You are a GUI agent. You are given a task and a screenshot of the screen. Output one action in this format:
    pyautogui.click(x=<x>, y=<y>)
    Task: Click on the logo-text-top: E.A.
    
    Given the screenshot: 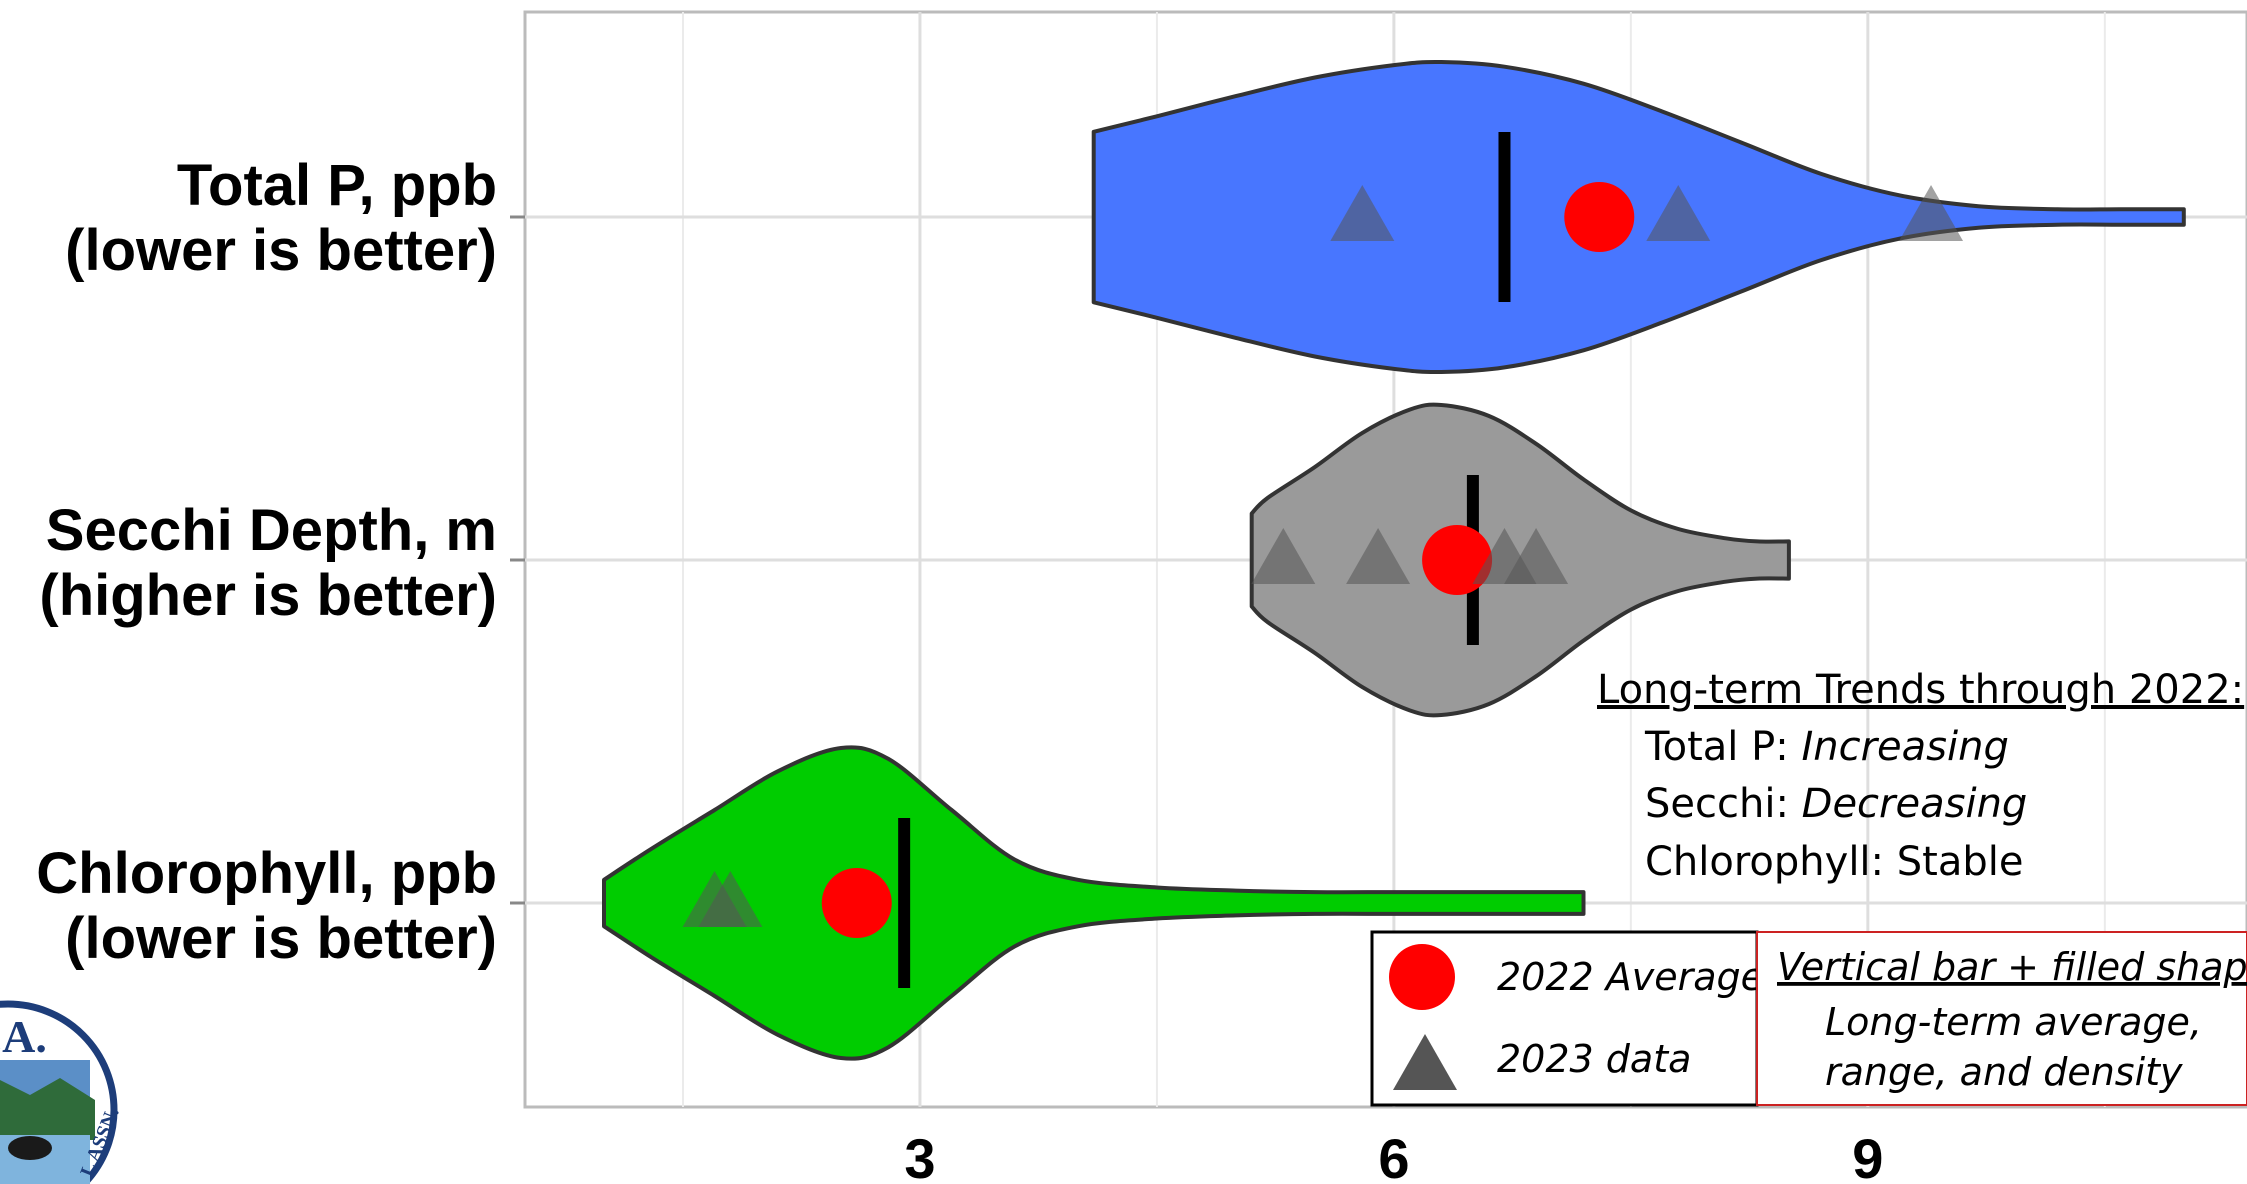 What is the action you would take?
    pyautogui.click(x=23, y=1036)
    